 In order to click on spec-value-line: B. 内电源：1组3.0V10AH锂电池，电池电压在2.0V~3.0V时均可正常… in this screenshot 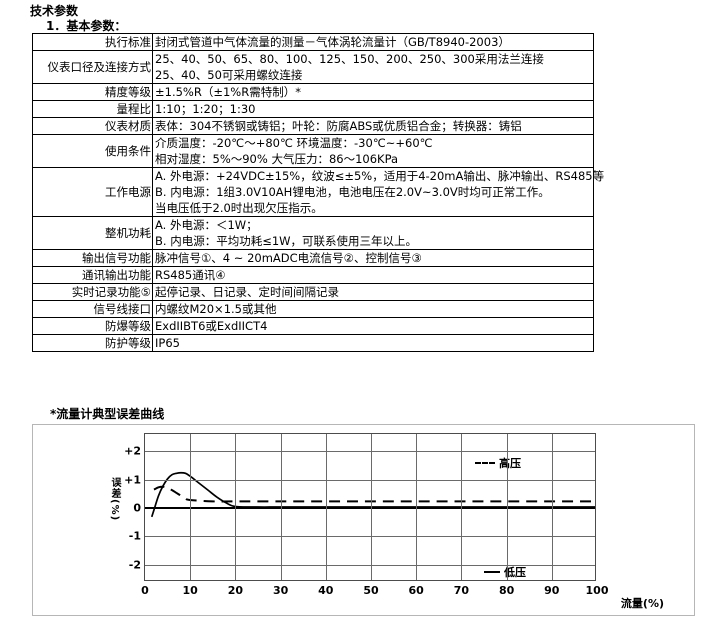, I will do `click(352, 192)`.